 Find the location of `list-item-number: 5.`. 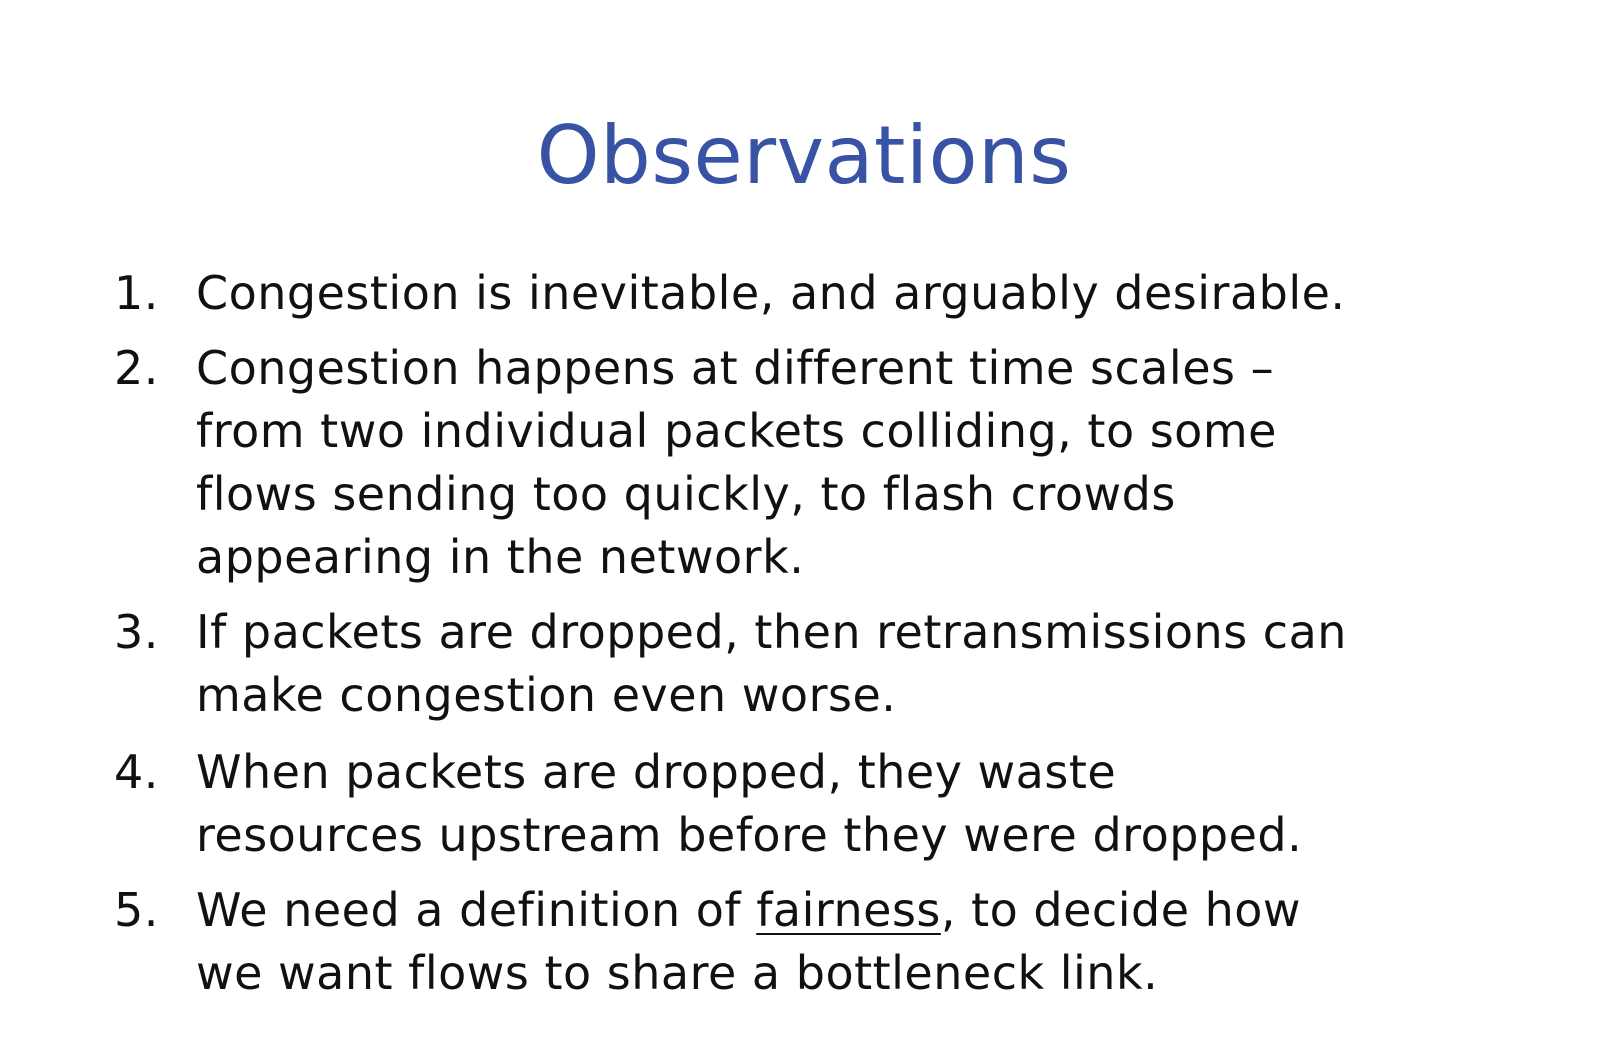

list-item-number: 5. is located at coordinates (136, 910).